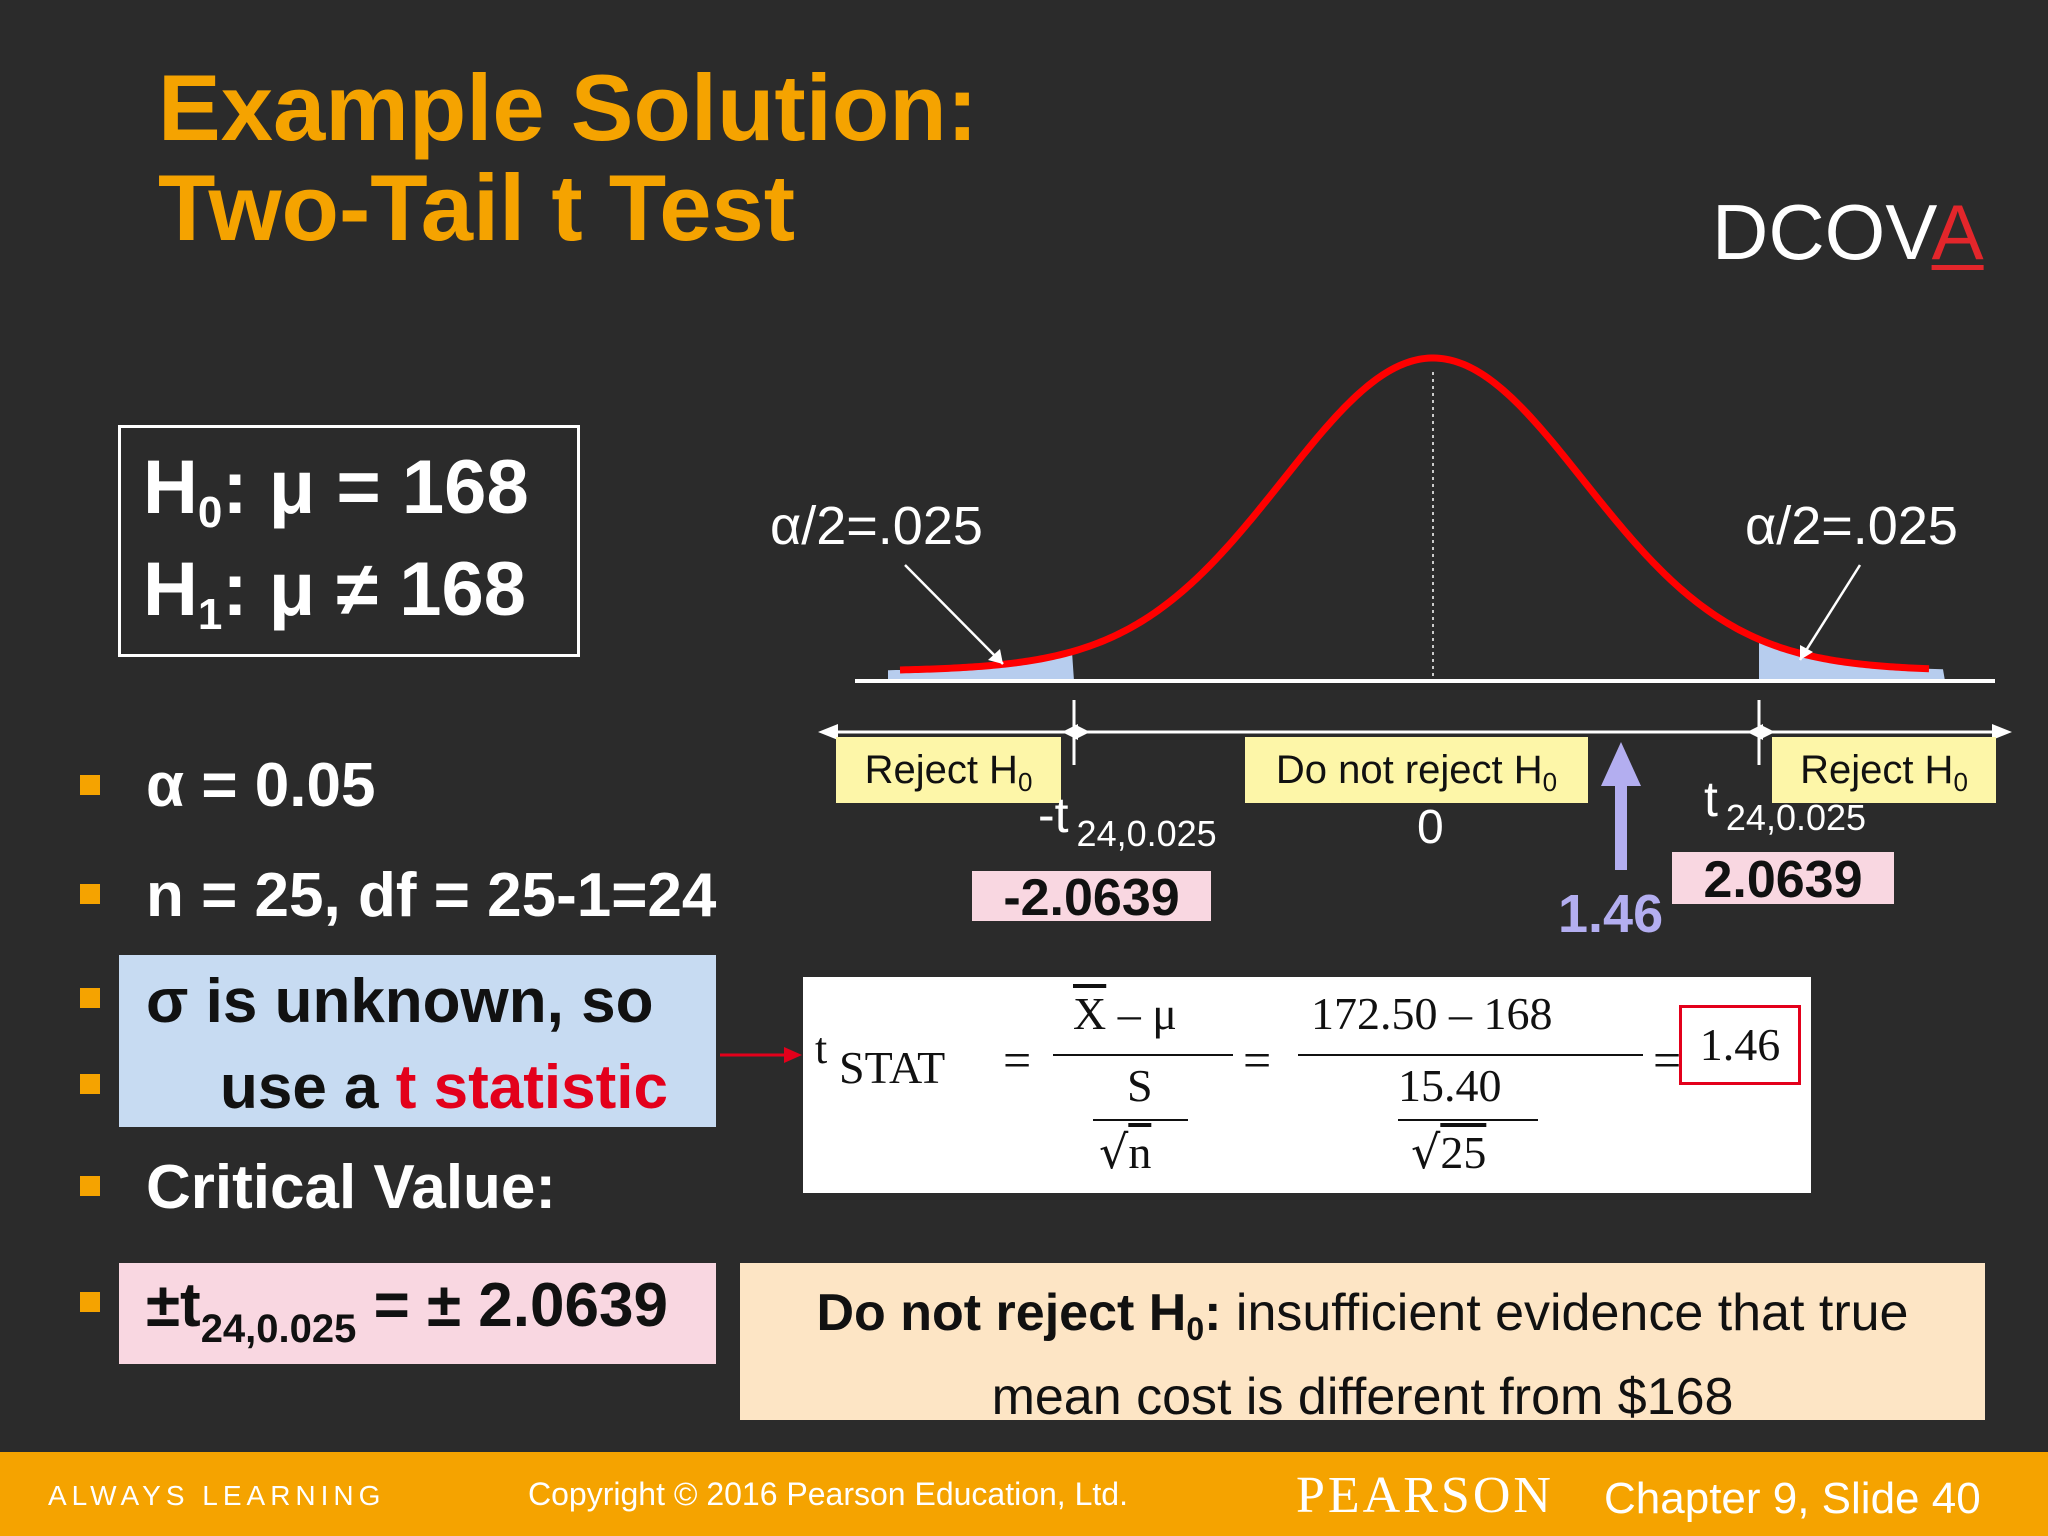 The image size is (2048, 1536). What do you see at coordinates (821, 1048) in the screenshot?
I see `formula-t: t` at bounding box center [821, 1048].